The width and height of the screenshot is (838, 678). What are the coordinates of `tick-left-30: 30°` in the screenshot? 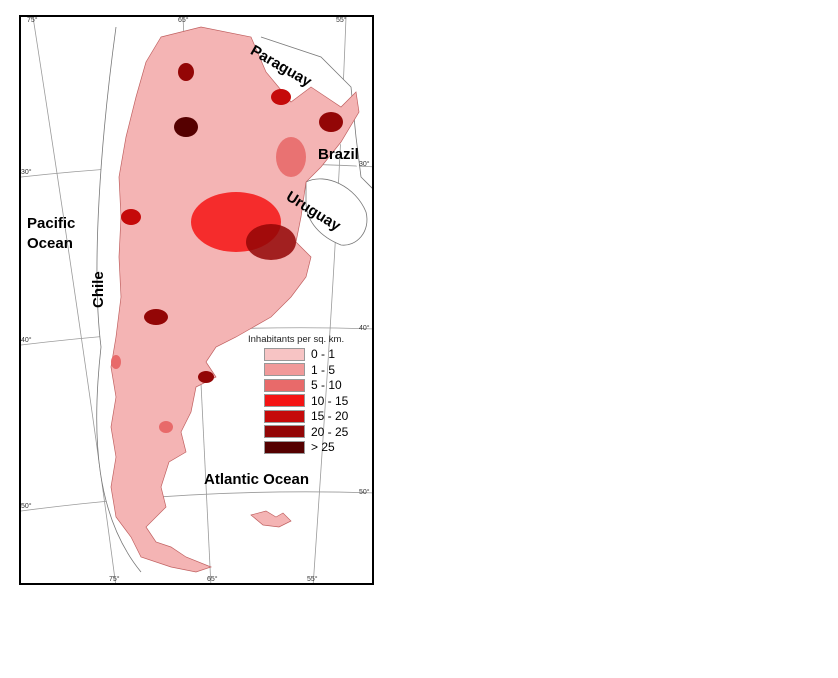 It's located at (26, 172).